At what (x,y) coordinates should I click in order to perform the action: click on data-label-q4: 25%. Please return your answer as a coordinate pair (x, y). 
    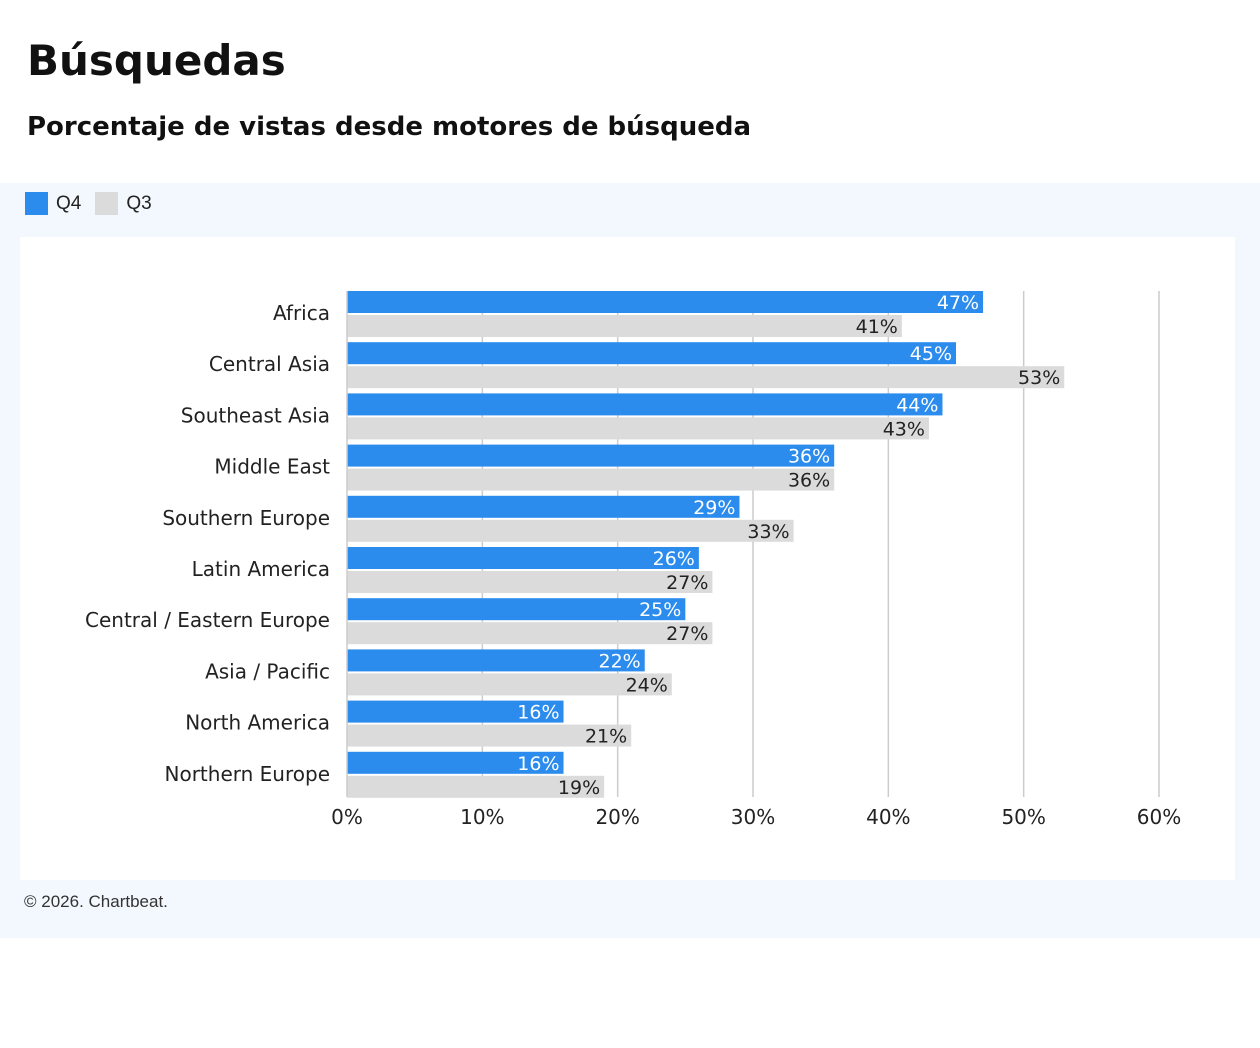
    Looking at the image, I should click on (660, 610).